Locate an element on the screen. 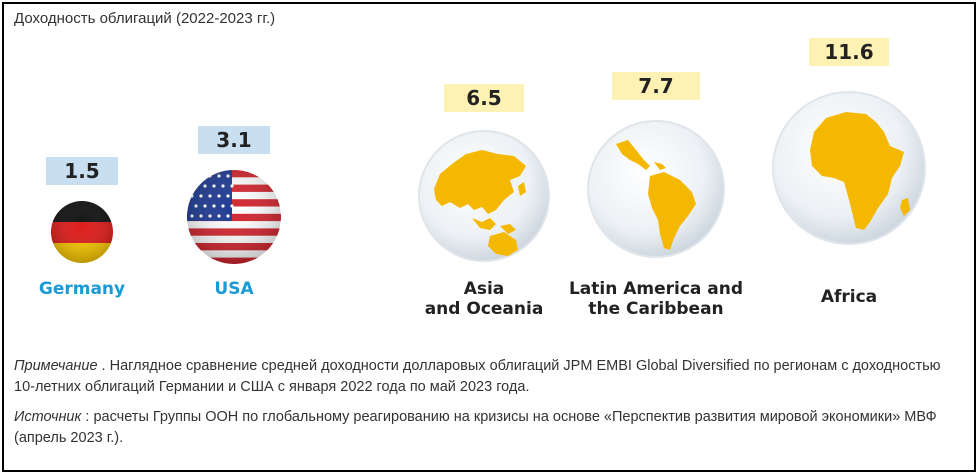  asia-globe-icon is located at coordinates (484, 196).